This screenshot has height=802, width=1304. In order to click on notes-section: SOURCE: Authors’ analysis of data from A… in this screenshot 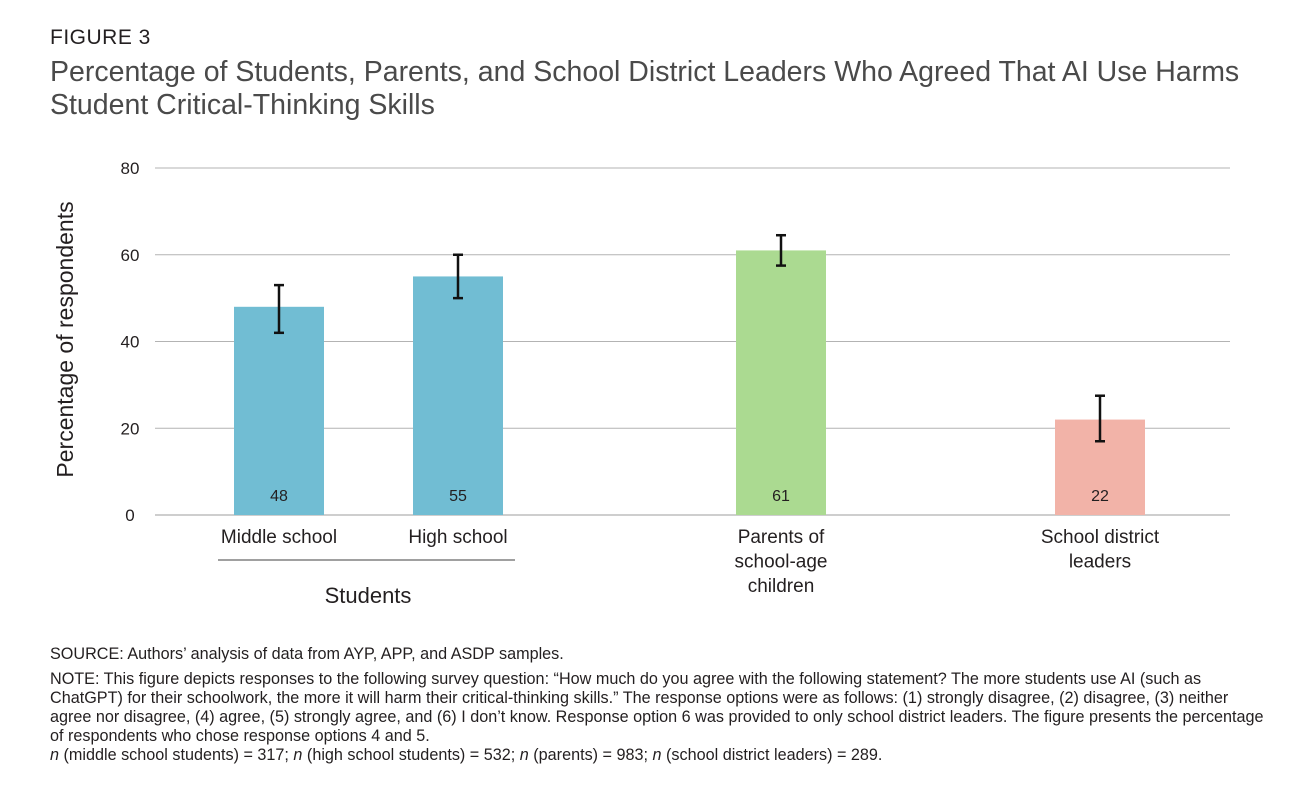, I will do `click(660, 705)`.